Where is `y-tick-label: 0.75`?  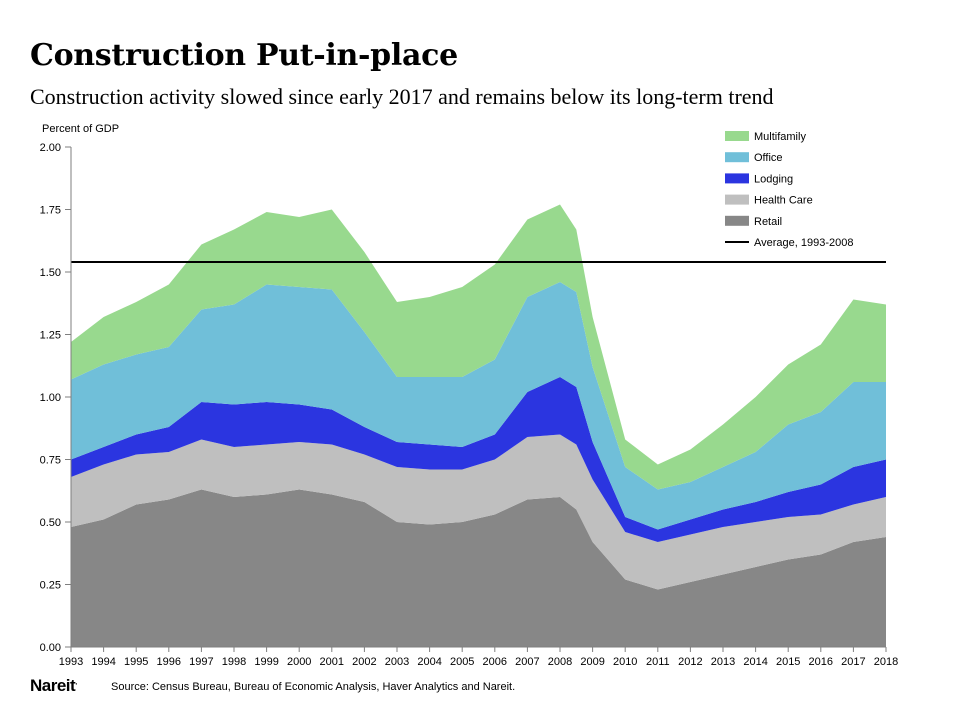
y-tick-label: 0.75 is located at coordinates (50, 461).